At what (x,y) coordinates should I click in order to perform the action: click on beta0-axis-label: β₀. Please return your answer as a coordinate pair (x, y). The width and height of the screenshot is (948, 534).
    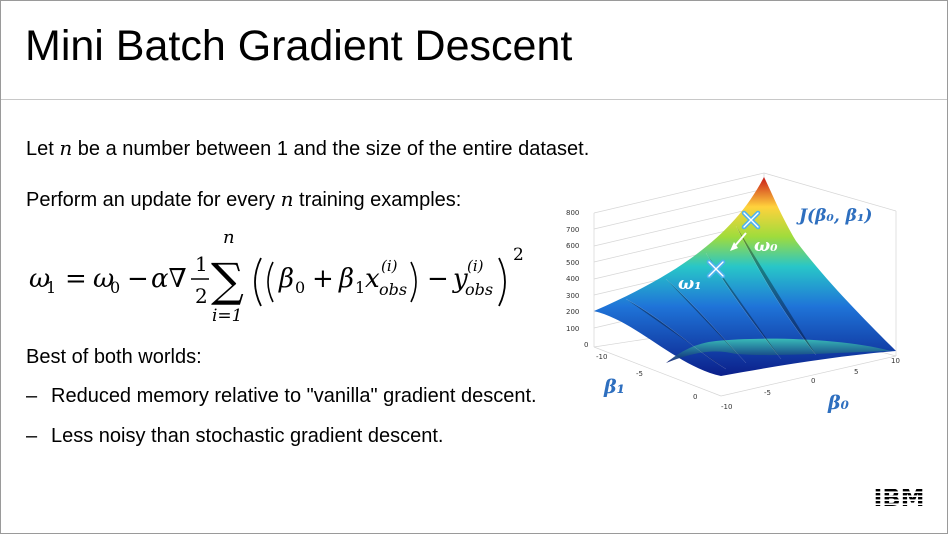
    Looking at the image, I should click on (838, 403).